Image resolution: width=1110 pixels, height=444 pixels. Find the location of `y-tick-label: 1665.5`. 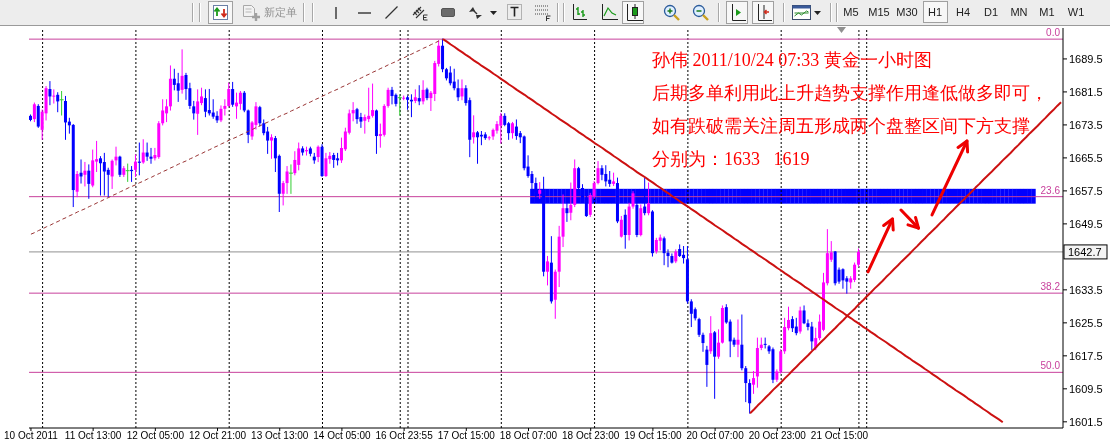

y-tick-label: 1665.5 is located at coordinates (1086, 157).